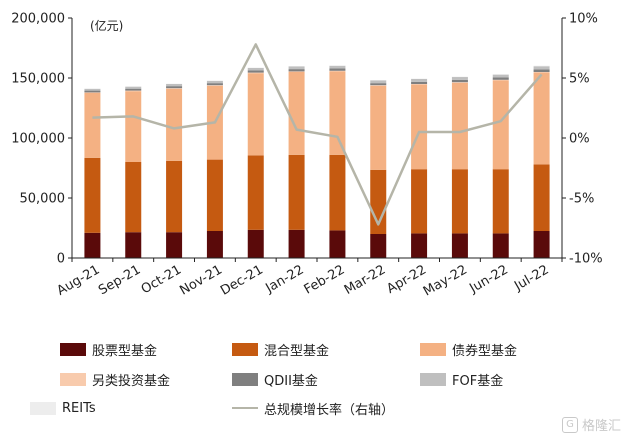 The image size is (629, 440). I want to click on legend-swatch-reits, so click(43, 408).